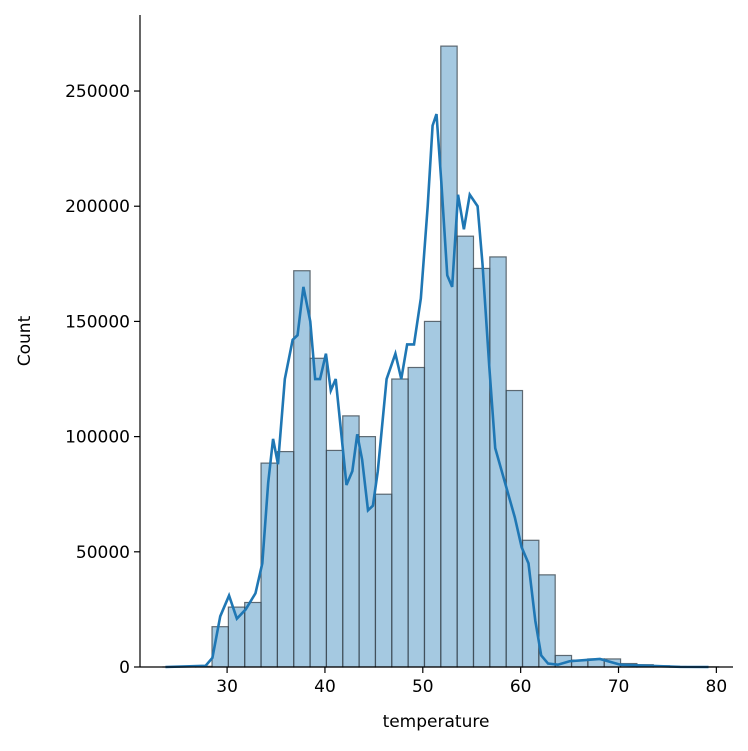 The height and width of the screenshot is (751, 748). Describe the element at coordinates (619, 687) in the screenshot. I see `x-tick-label: 70` at that location.